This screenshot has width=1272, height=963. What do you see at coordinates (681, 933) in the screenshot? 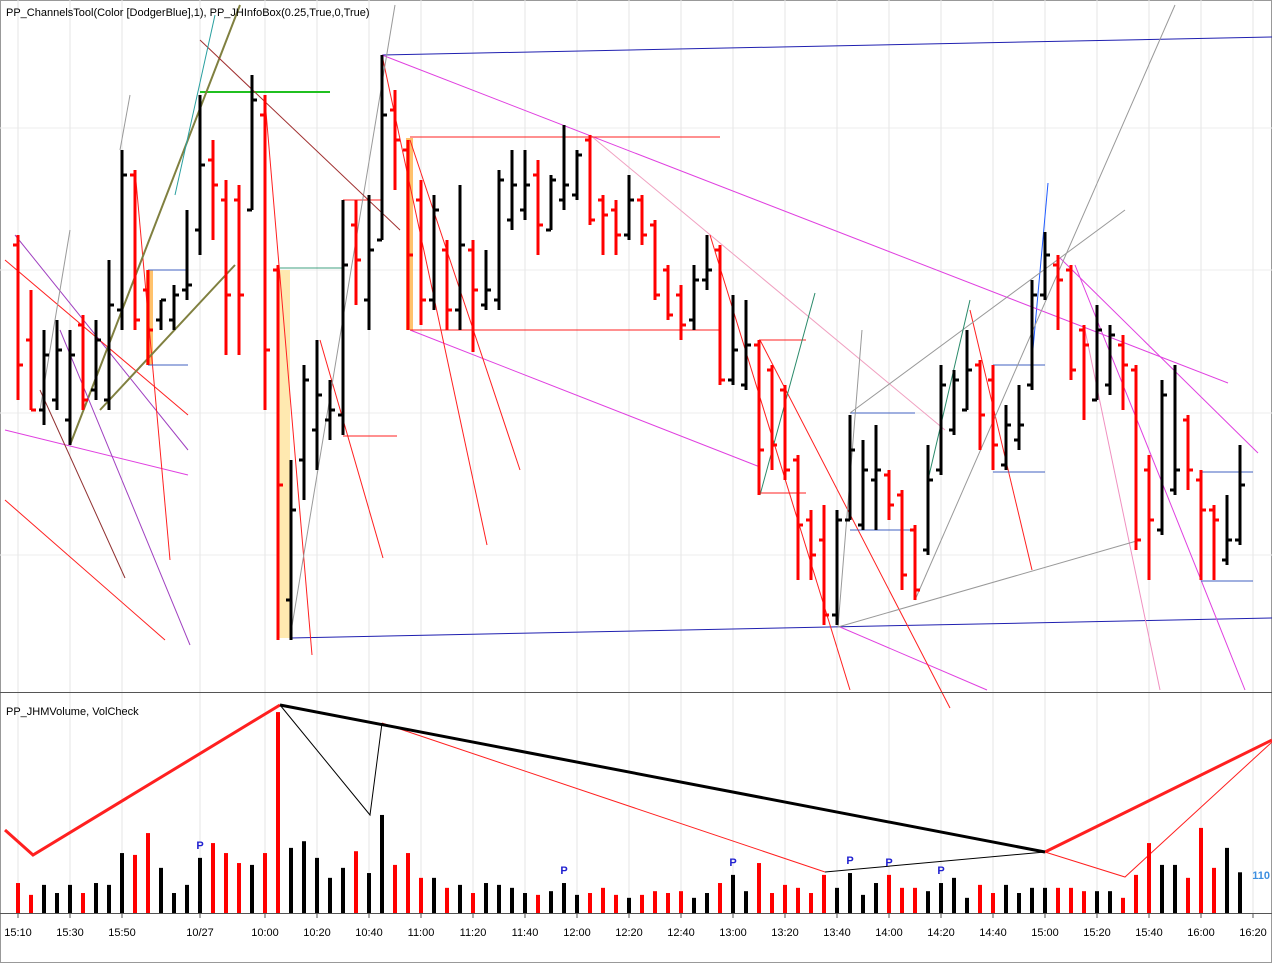
I see `x-tick-label: 12:40` at bounding box center [681, 933].